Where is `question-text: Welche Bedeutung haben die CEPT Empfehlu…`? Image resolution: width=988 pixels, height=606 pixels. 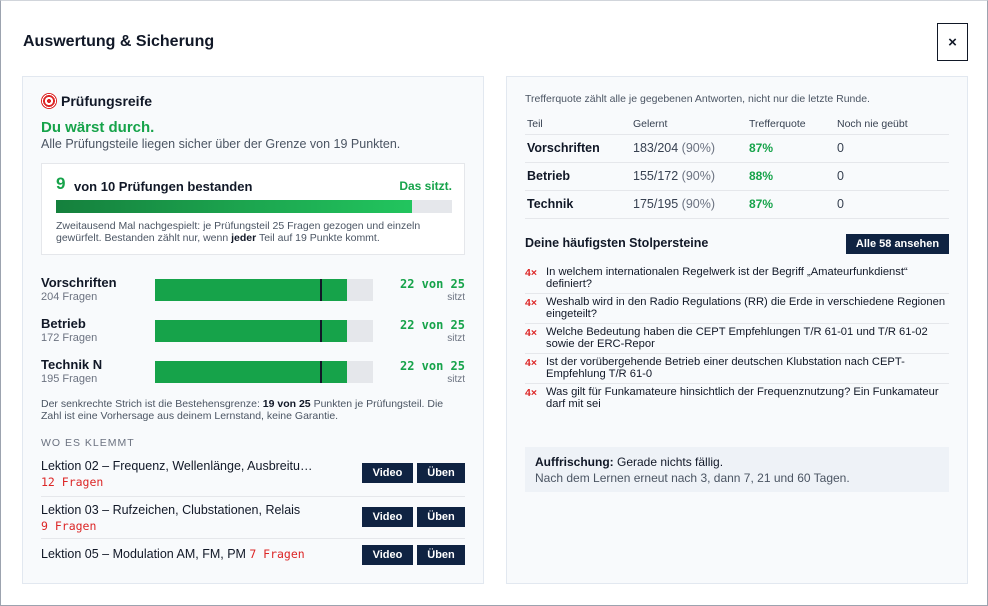
question-text: Welche Bedeutung haben die CEPT Empfehlu… is located at coordinates (737, 338).